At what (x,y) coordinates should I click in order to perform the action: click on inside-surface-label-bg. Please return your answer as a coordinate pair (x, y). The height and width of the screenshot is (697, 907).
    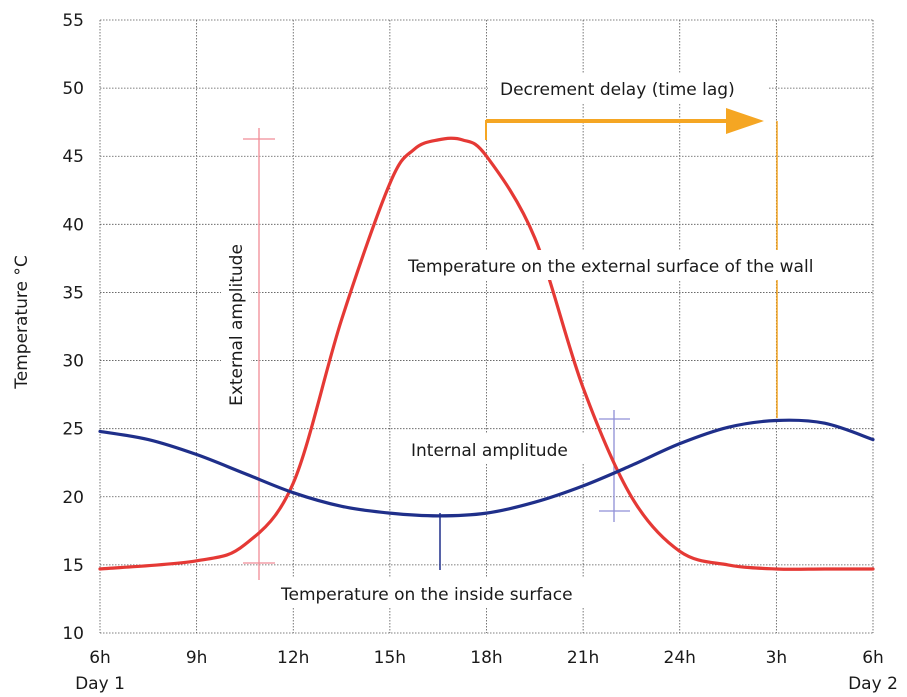
    Looking at the image, I should click on (445, 593).